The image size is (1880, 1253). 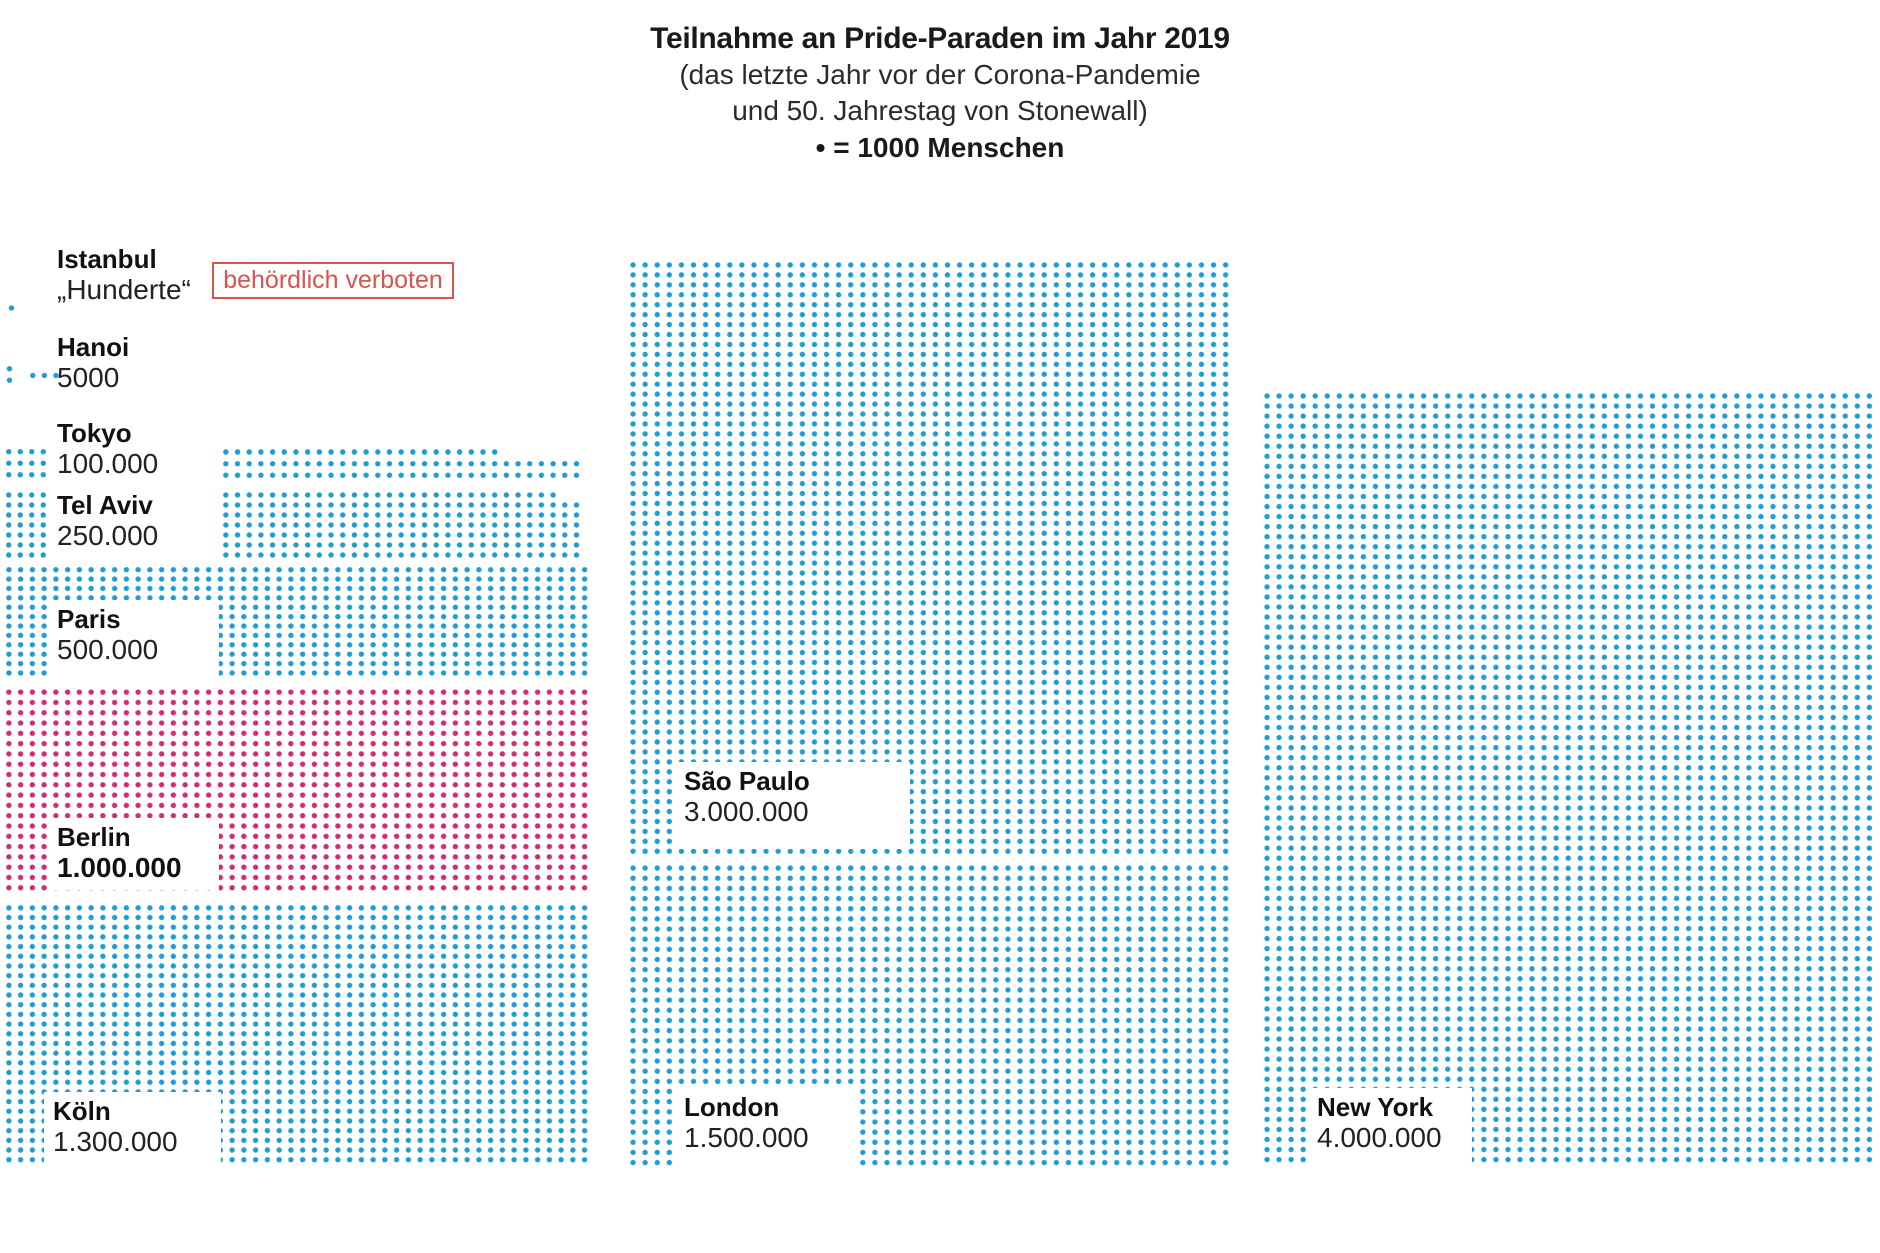 What do you see at coordinates (105, 505) in the screenshot?
I see `city-name: Tel Aviv` at bounding box center [105, 505].